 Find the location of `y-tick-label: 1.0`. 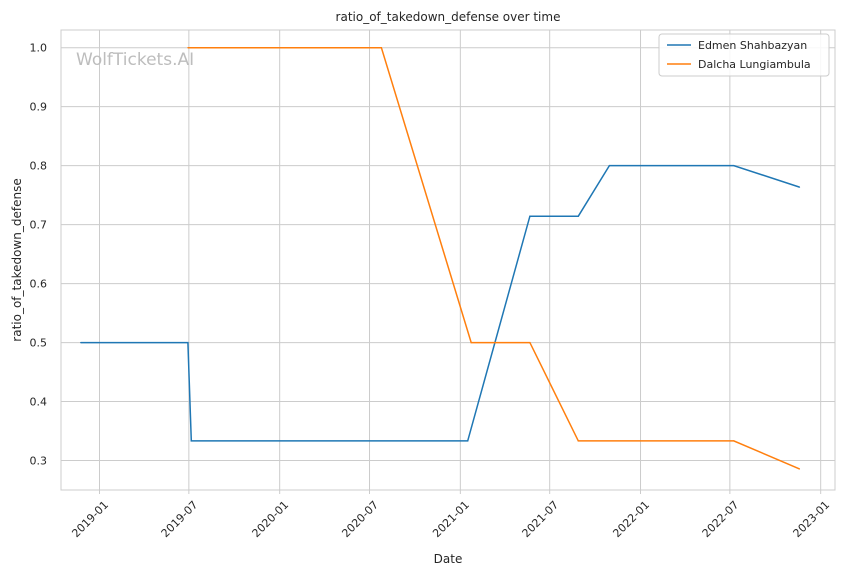

y-tick-label: 1.0 is located at coordinates (39, 48).